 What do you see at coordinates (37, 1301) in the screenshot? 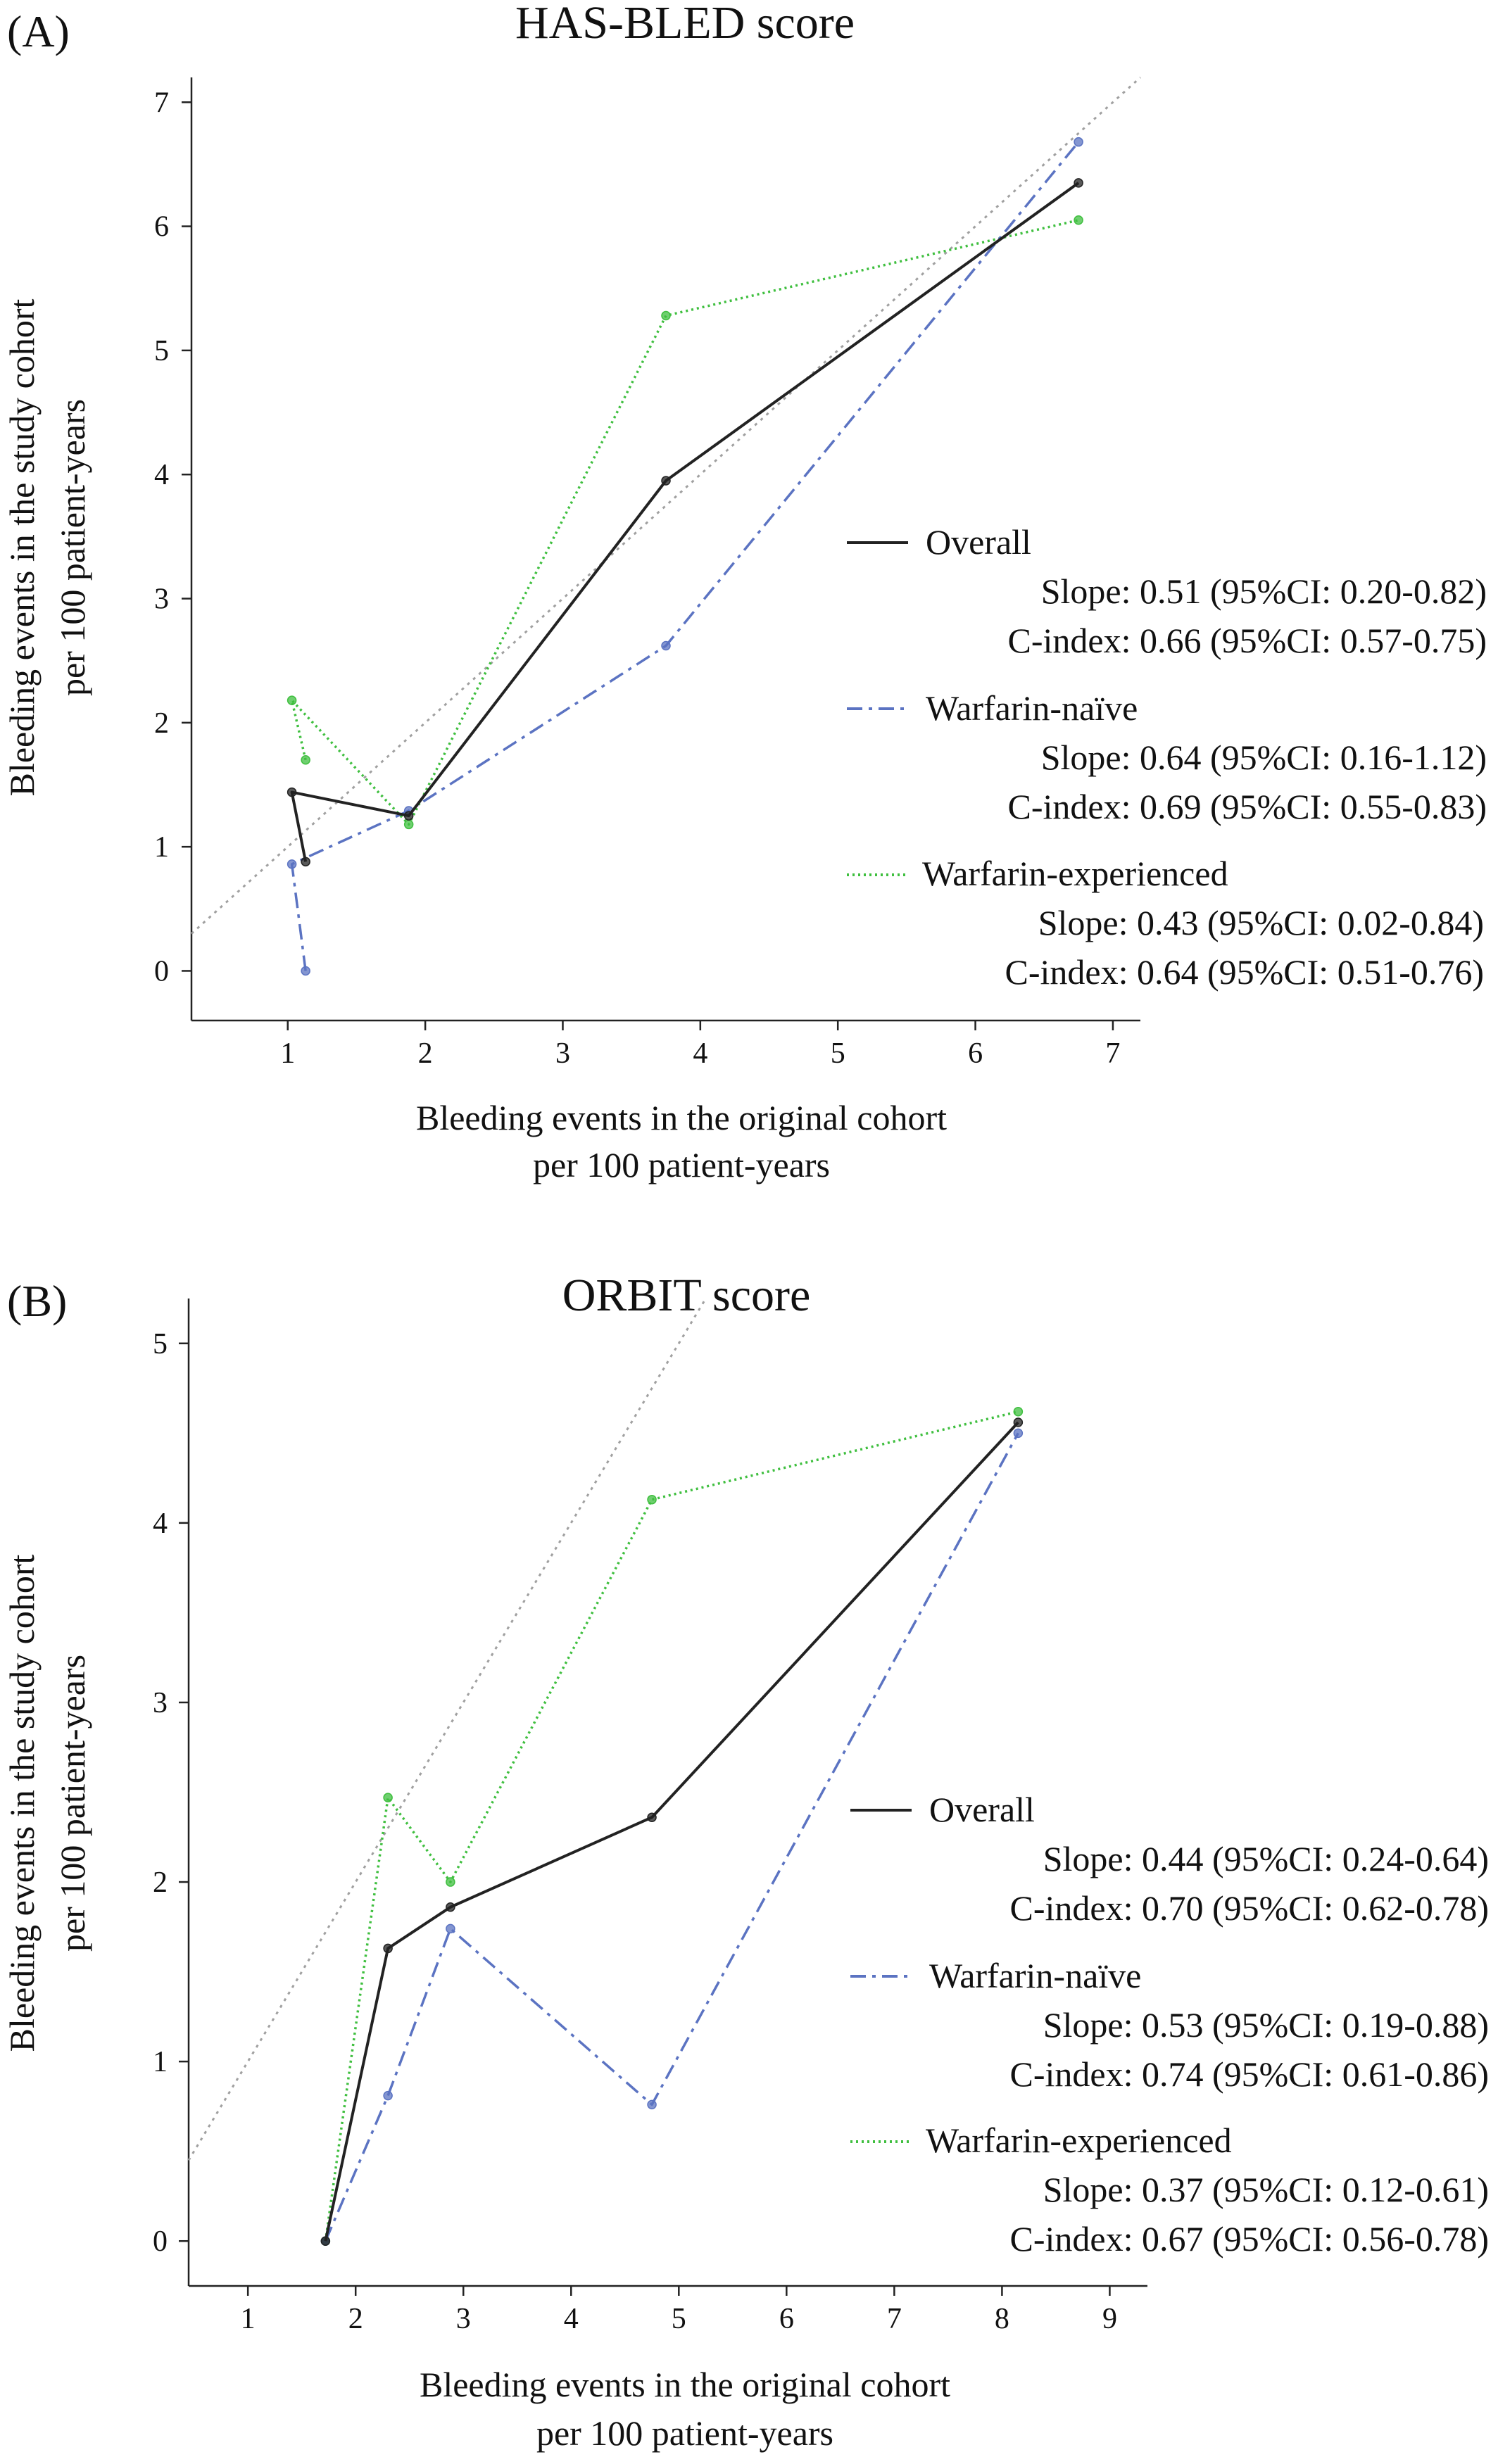
I see `panel-letter: (B)` at bounding box center [37, 1301].